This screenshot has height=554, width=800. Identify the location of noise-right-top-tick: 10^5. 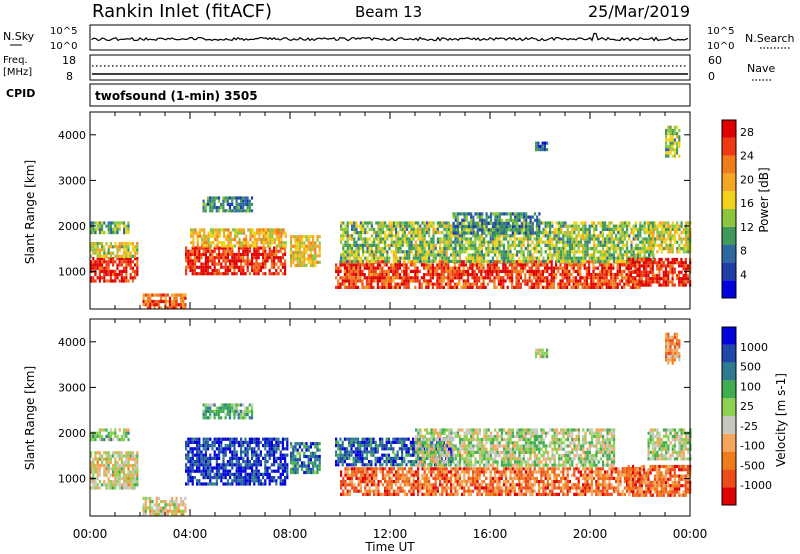
(720, 31).